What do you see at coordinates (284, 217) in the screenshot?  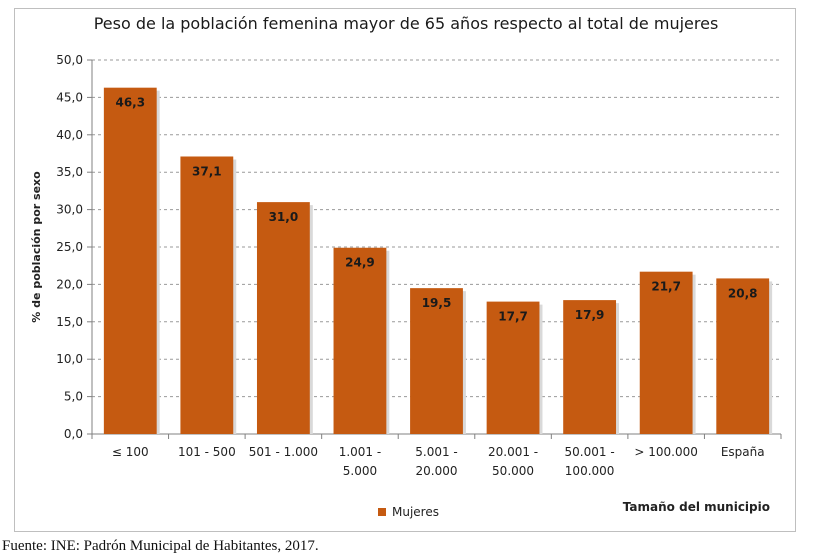 I see `data-label: 31,0` at bounding box center [284, 217].